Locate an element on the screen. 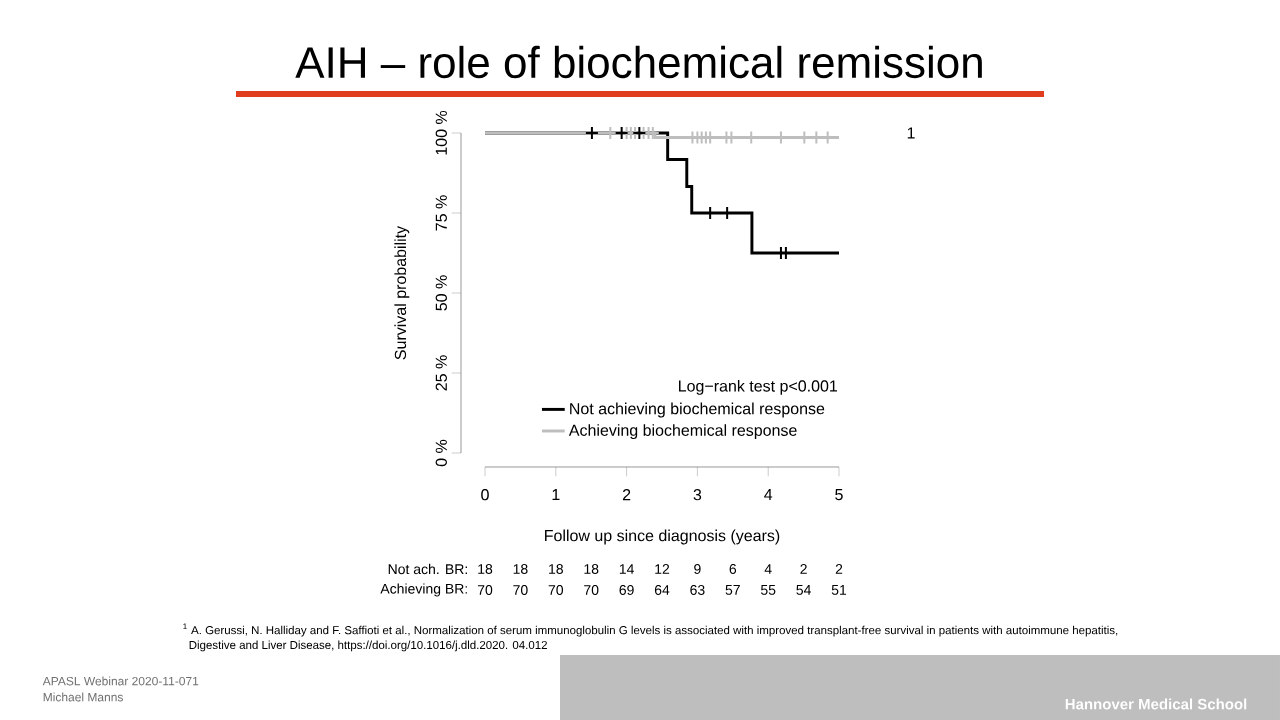  y-tick-label: 50 % is located at coordinates (441, 293).